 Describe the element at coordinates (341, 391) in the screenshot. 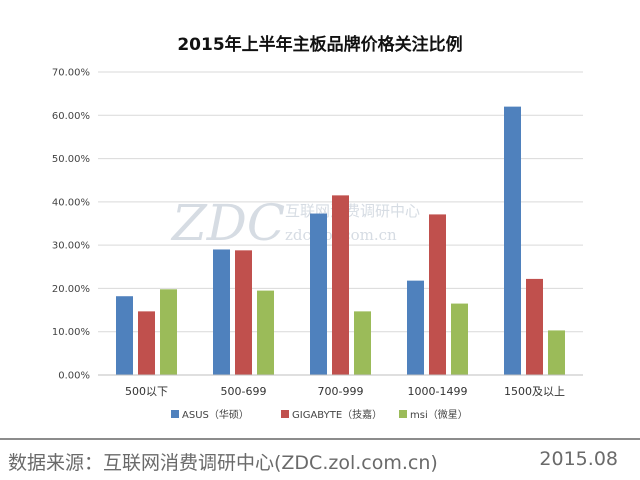

I see `x-category-label: 700-999` at that location.